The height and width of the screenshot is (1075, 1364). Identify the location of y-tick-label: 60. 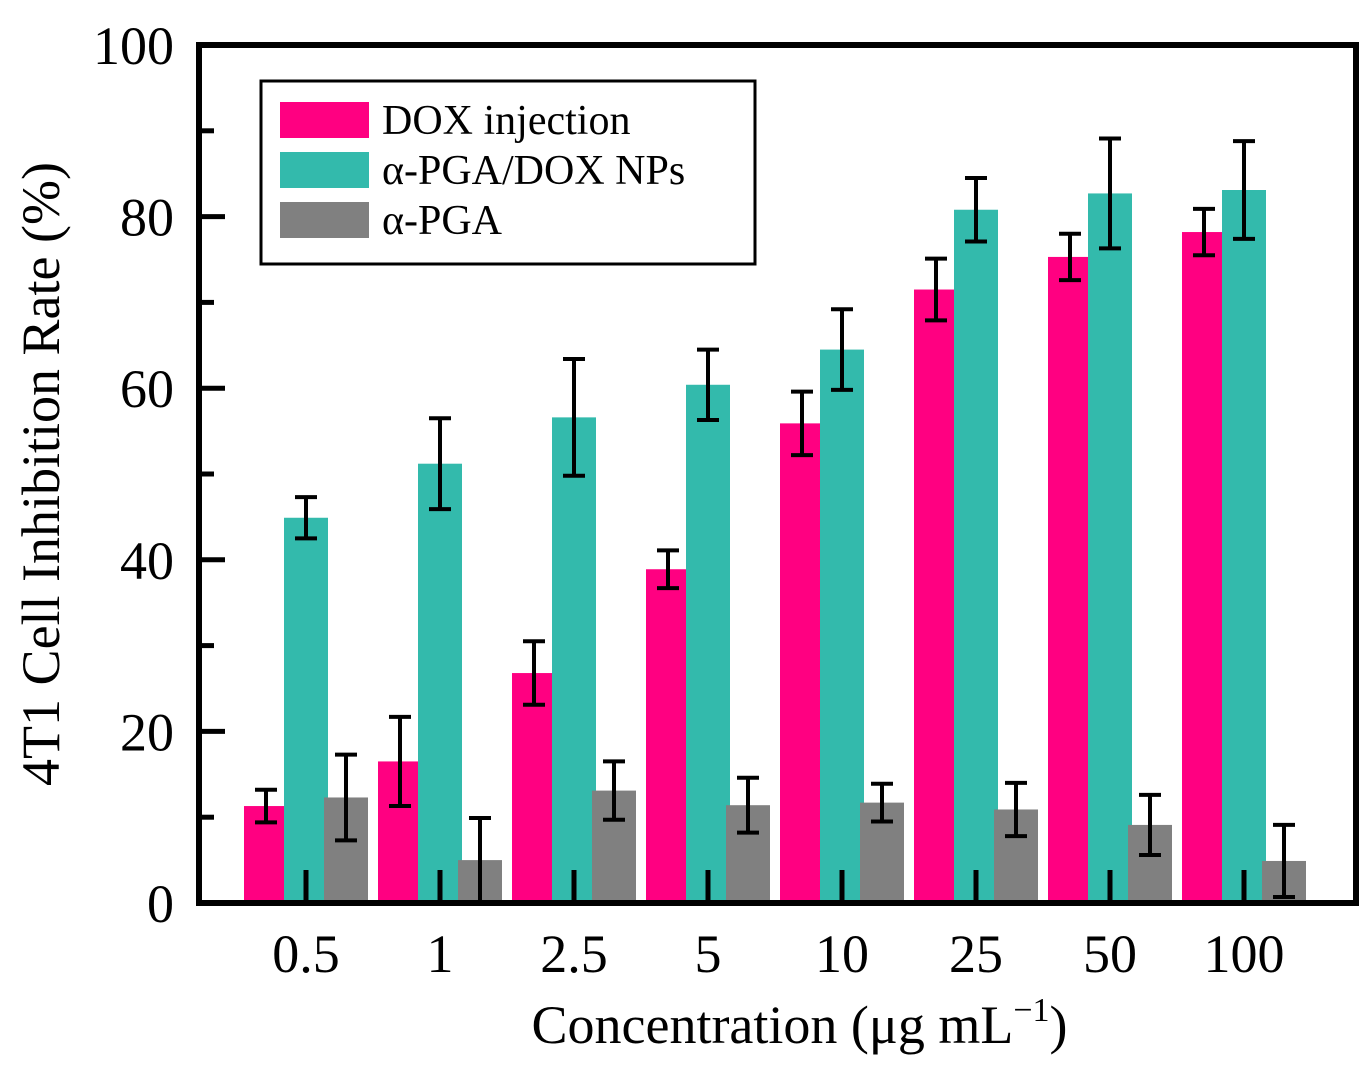
(147, 389).